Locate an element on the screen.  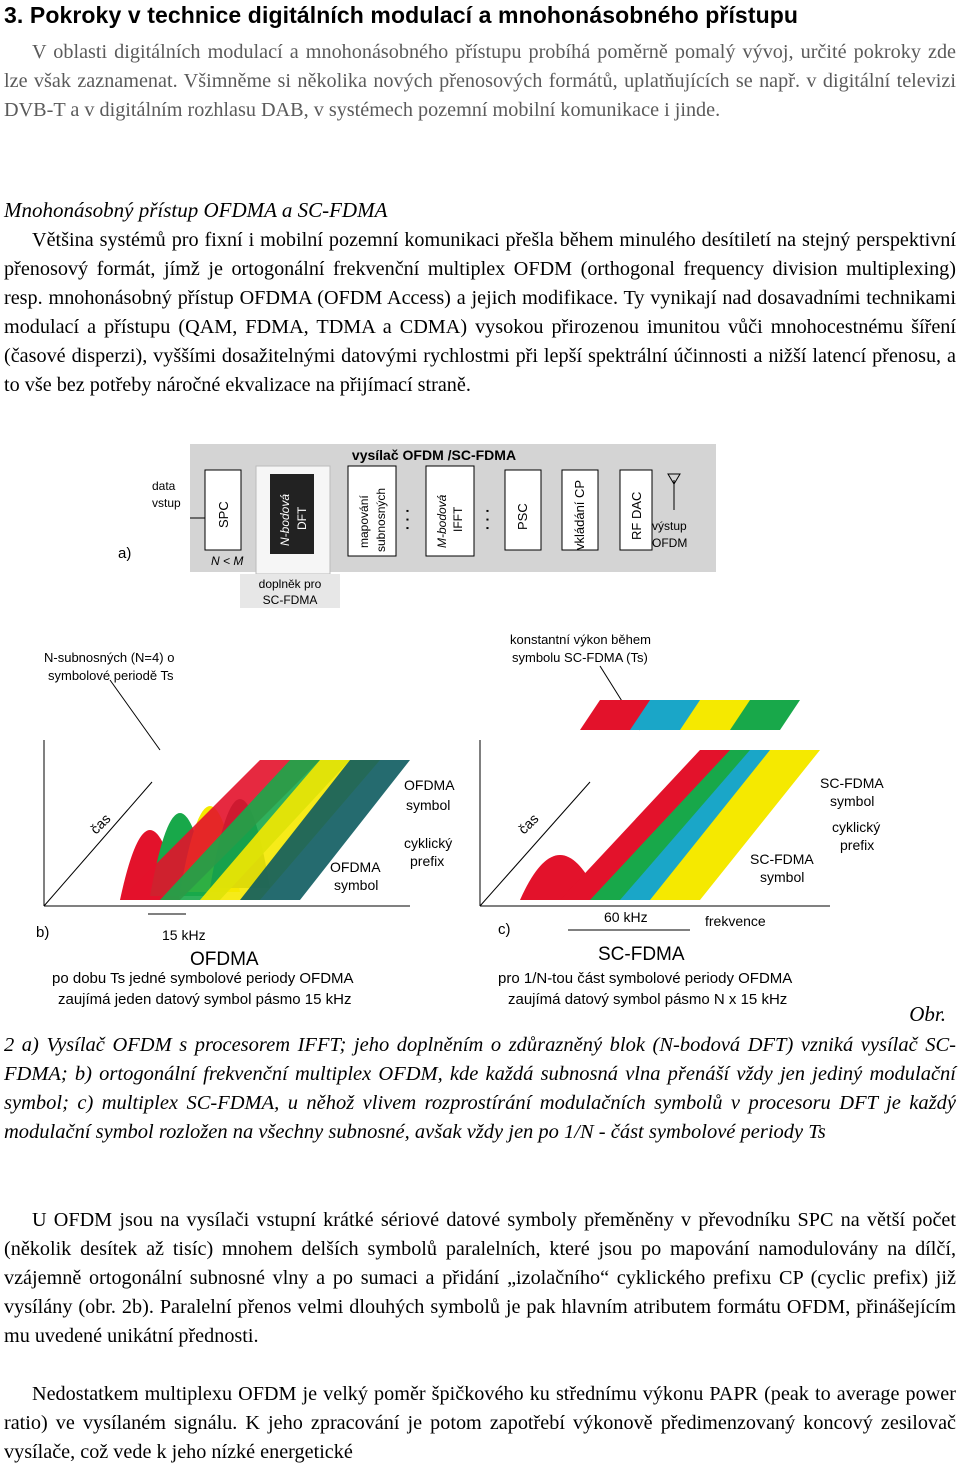
c-cas: čas is located at coordinates (528, 823).